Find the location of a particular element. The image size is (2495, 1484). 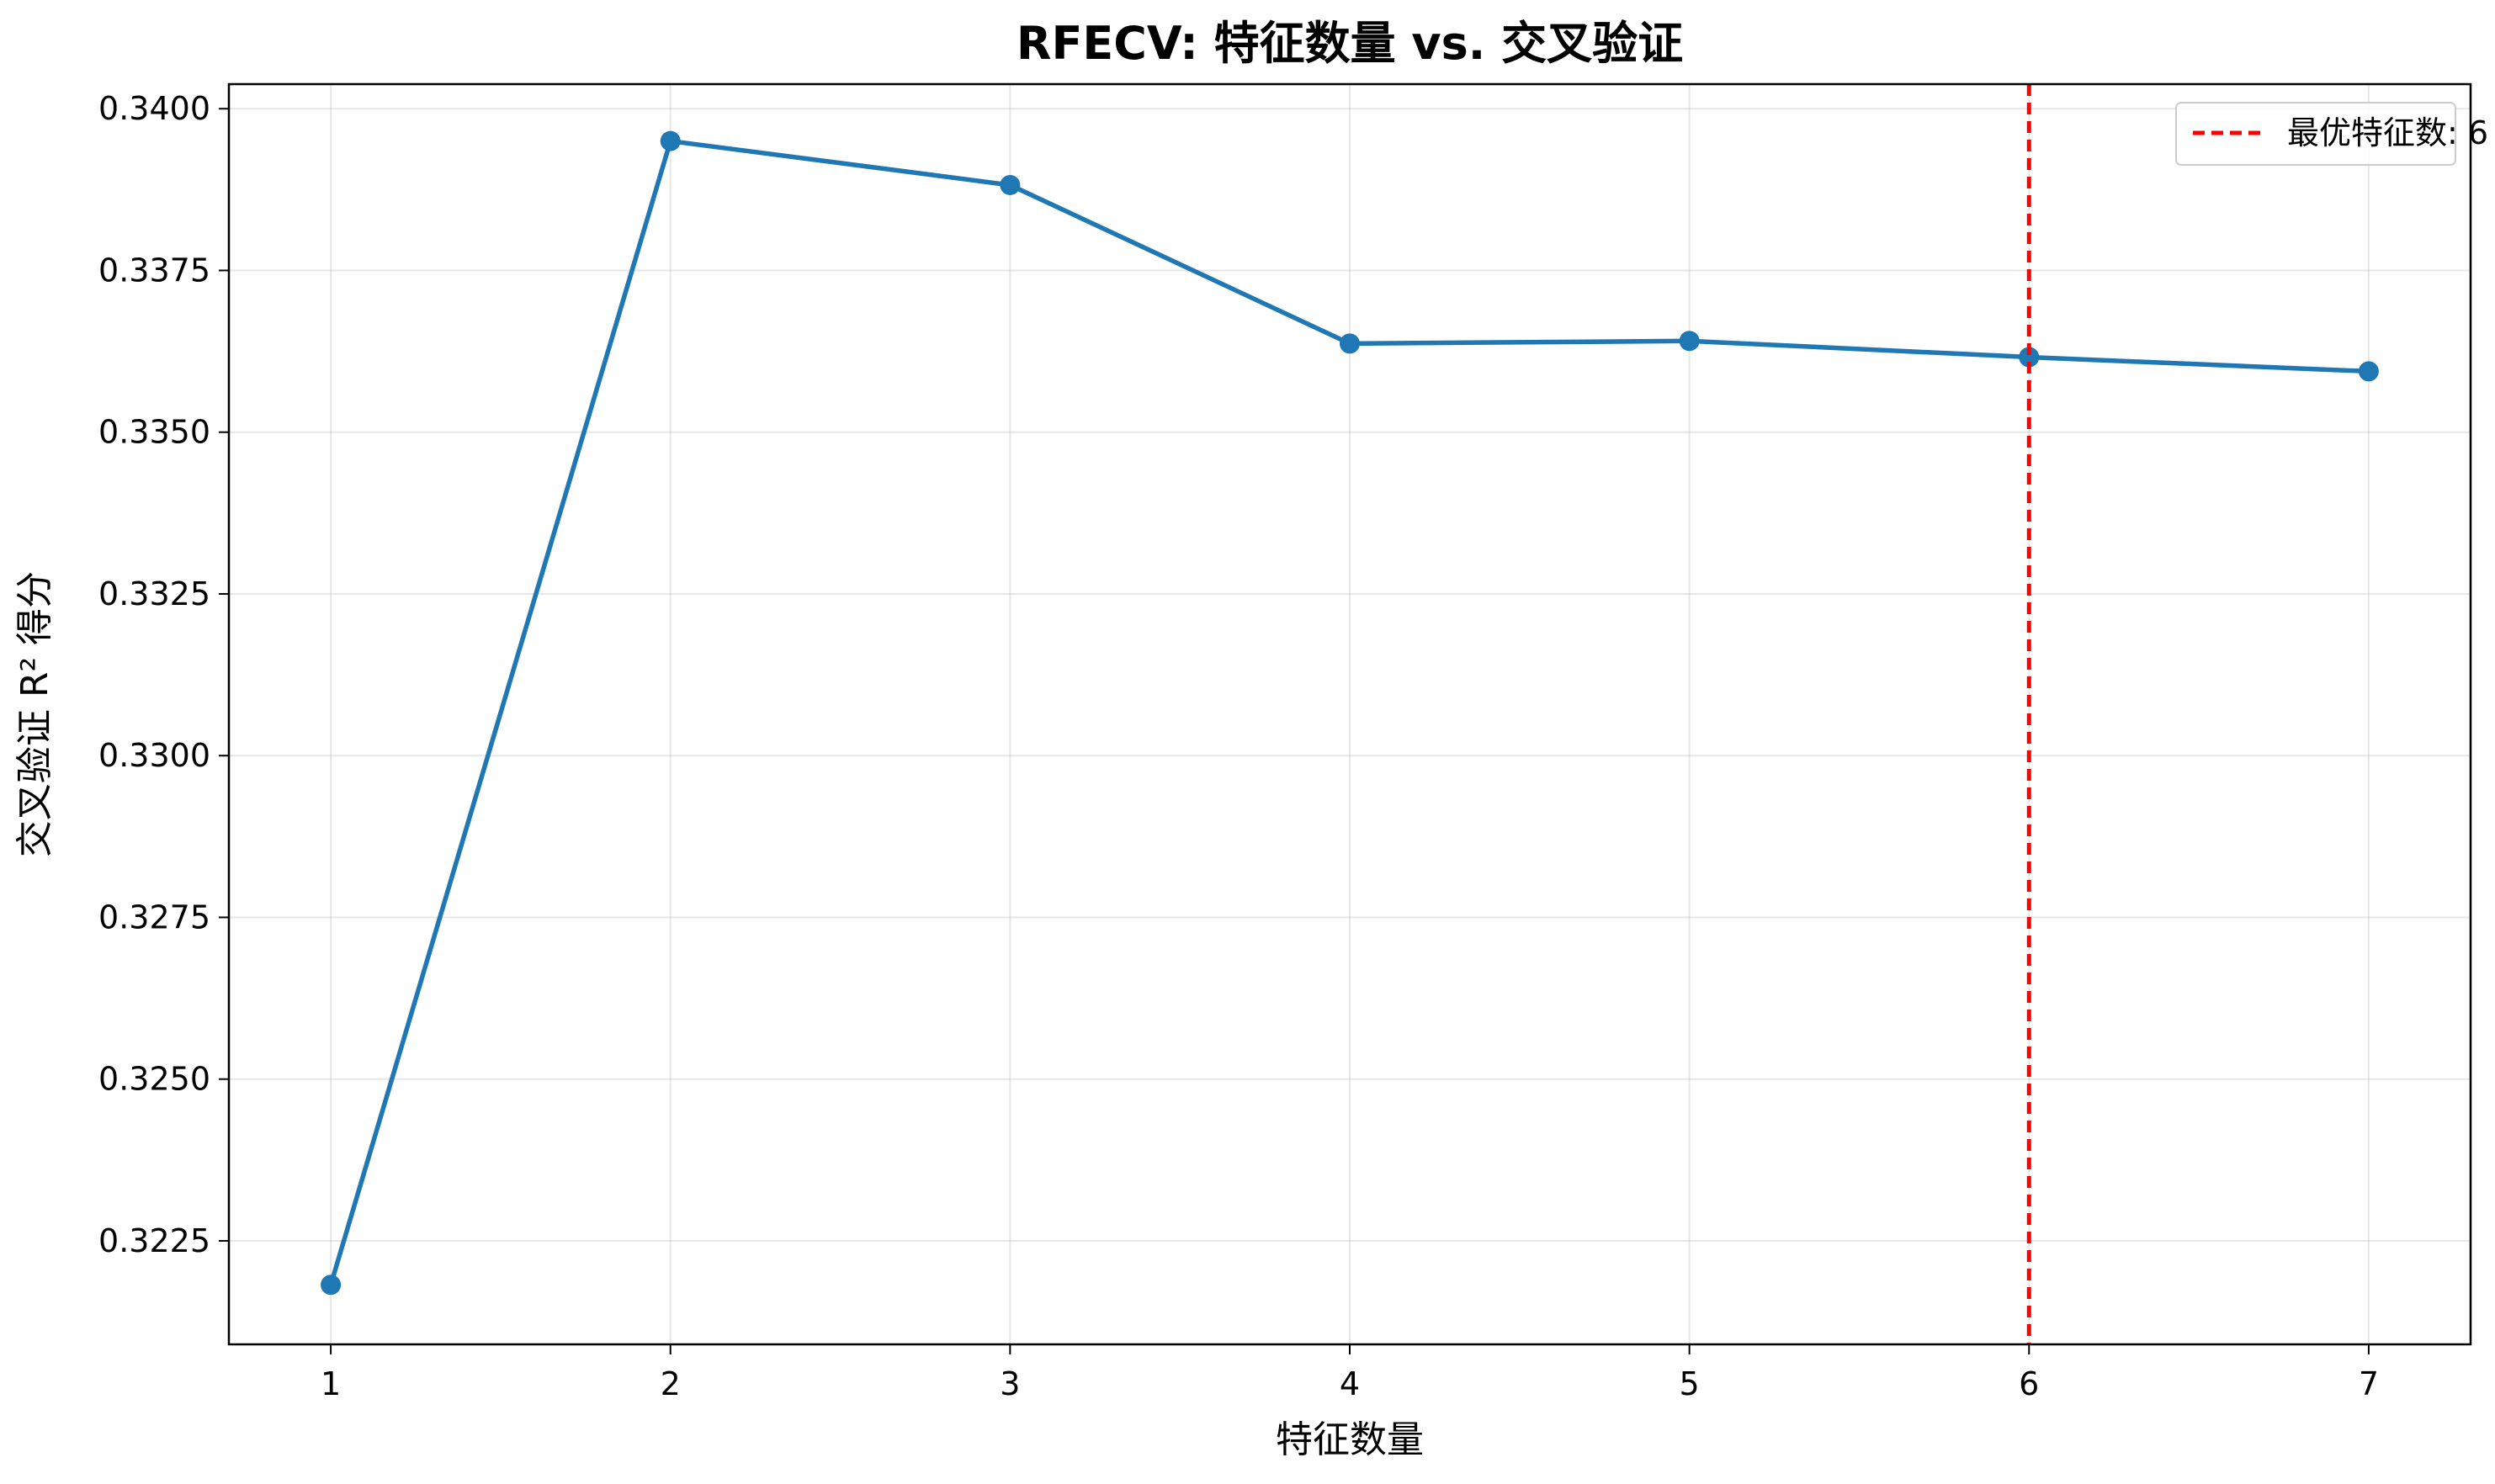

x-tick-label: 4 is located at coordinates (1350, 1383).